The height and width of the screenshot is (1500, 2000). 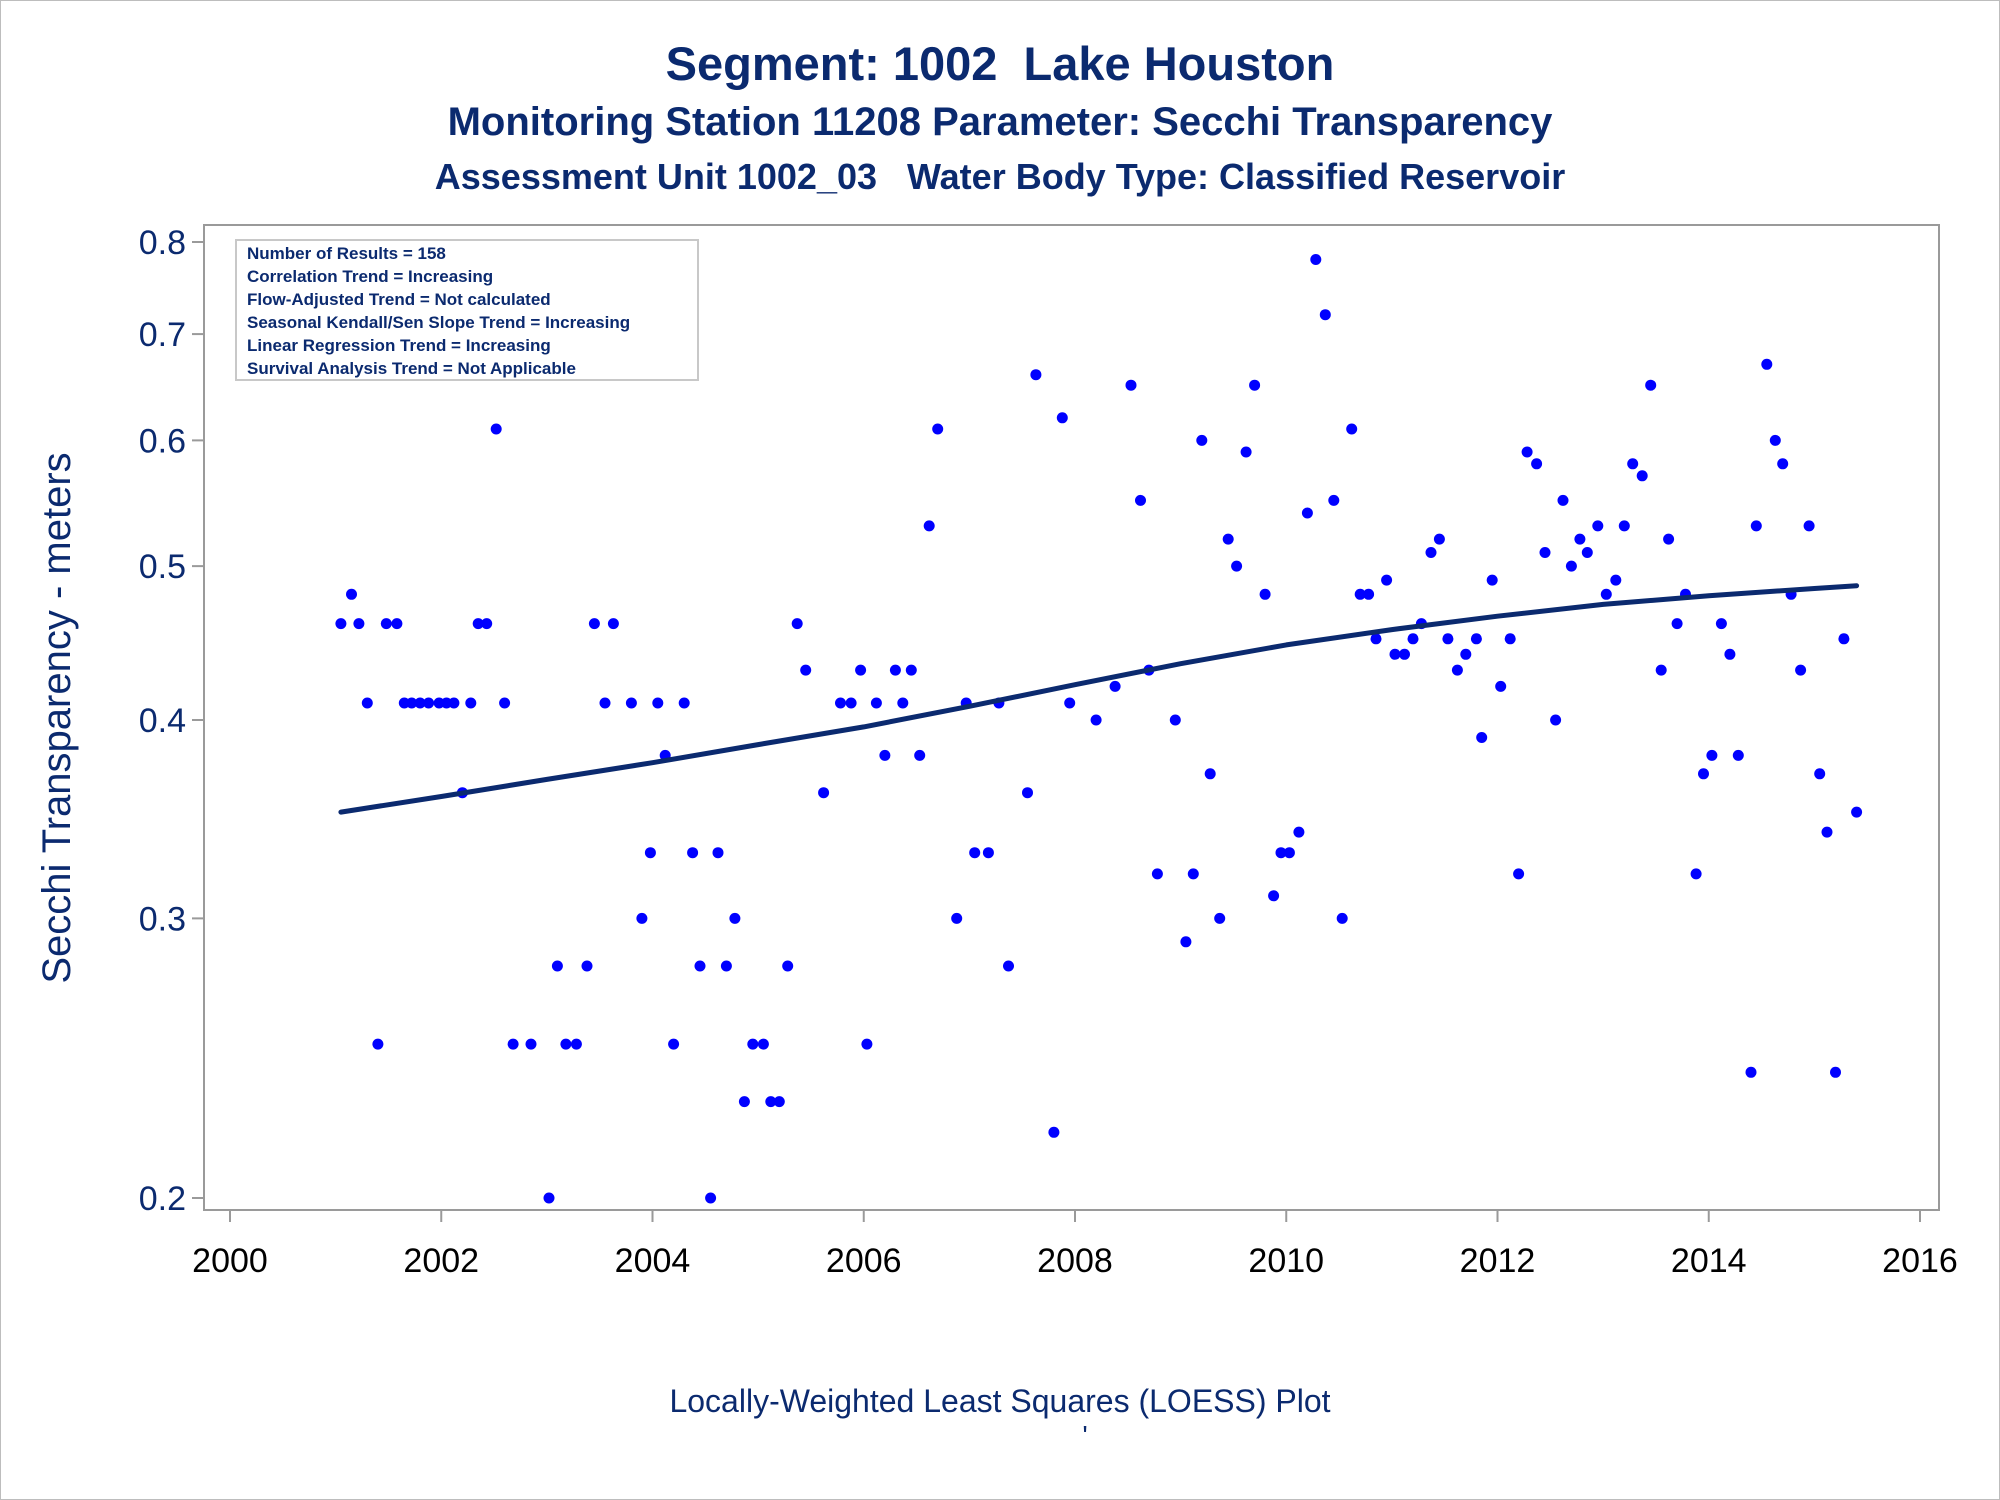 I want to click on loess-curve, so click(x=1099, y=699).